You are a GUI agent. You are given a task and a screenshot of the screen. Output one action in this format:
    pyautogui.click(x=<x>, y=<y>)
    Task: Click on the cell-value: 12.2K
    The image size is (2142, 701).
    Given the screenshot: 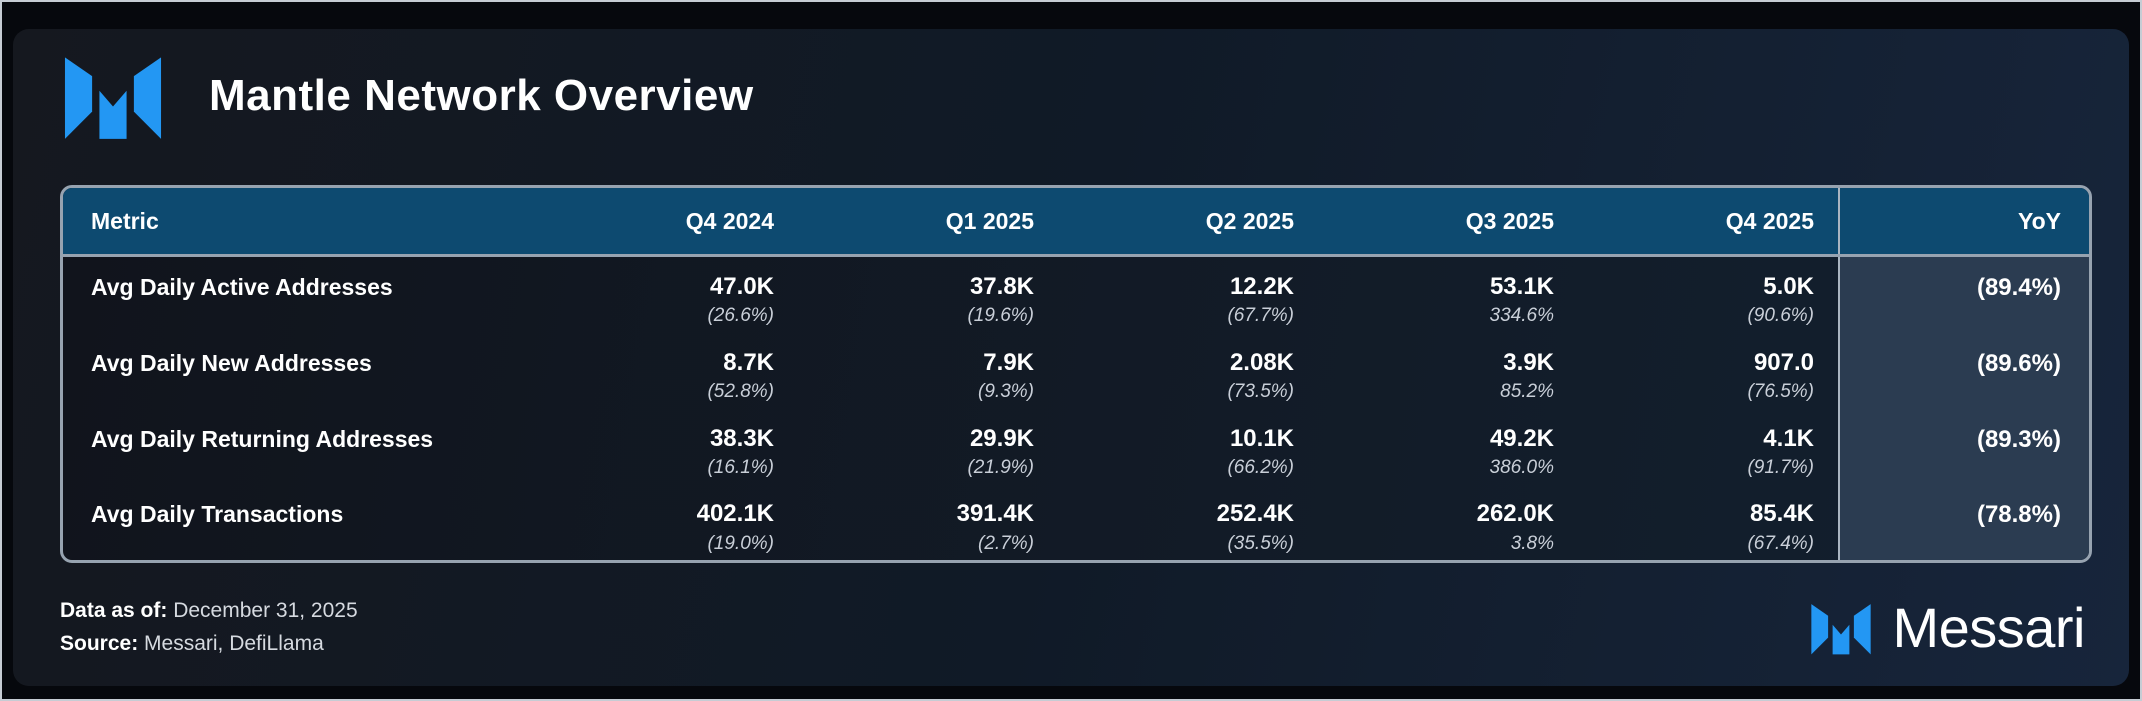 What is the action you would take?
    pyautogui.click(x=1261, y=286)
    